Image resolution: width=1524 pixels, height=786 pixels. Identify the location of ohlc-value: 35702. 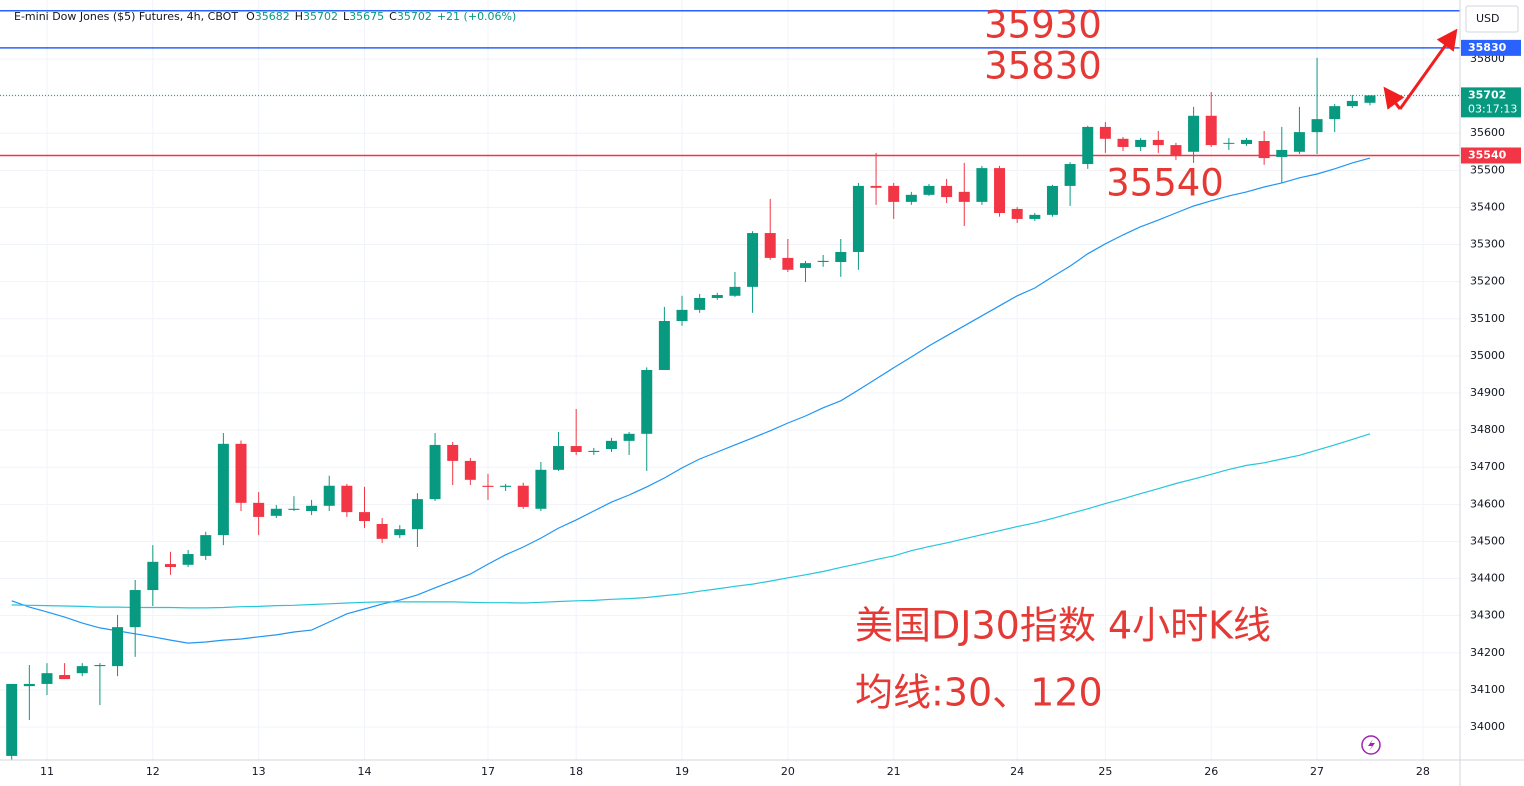
(321, 16).